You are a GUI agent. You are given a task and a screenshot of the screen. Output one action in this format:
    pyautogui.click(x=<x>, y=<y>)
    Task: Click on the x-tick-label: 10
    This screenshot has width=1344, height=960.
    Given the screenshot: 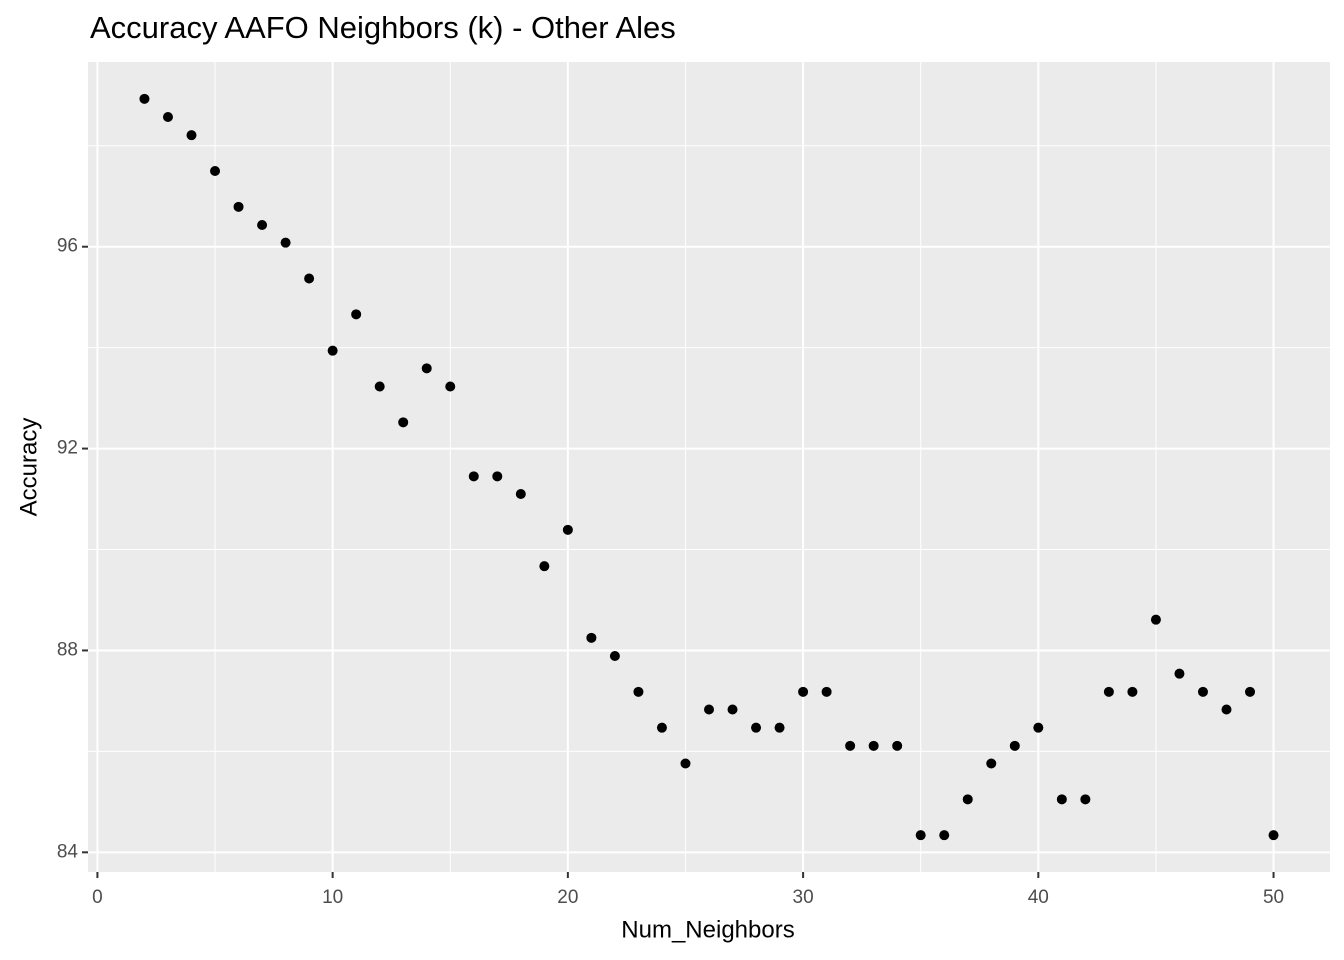 What is the action you would take?
    pyautogui.click(x=332, y=897)
    